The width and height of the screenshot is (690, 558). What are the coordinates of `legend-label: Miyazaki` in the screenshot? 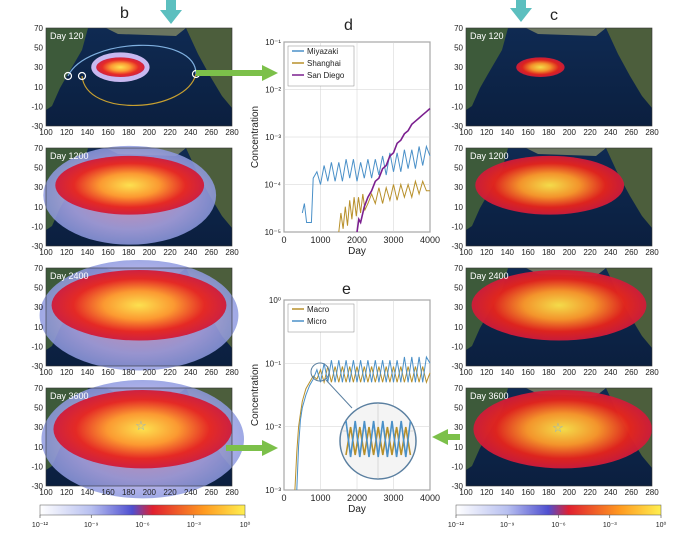 It's located at (322, 51).